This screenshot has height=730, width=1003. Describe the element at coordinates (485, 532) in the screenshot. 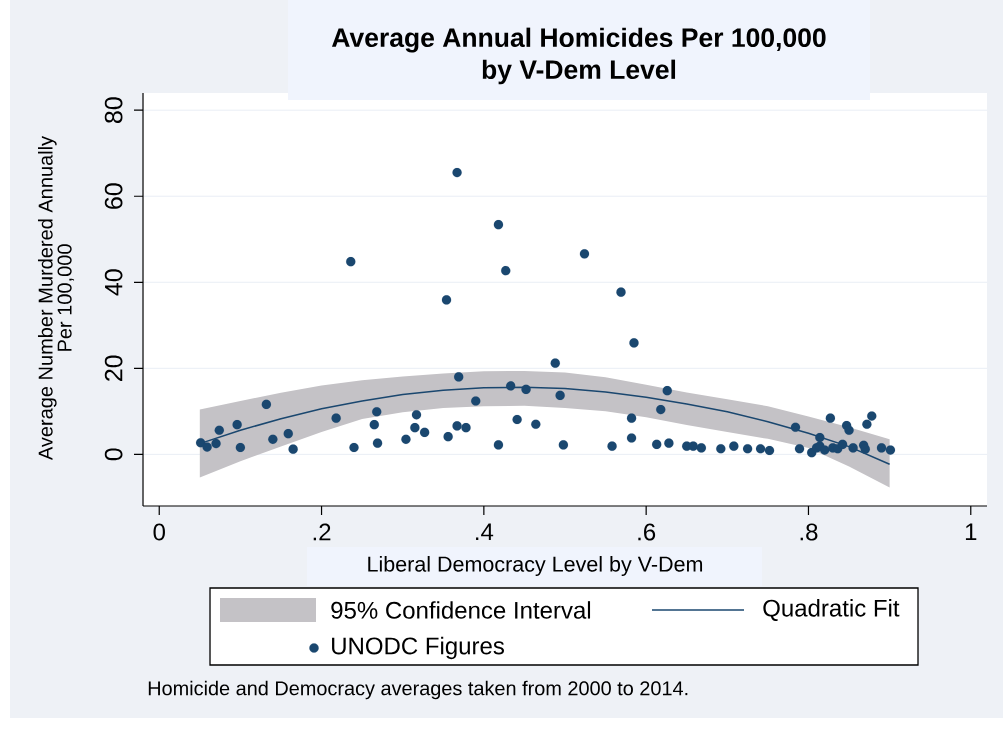

I see `x-tick-label: .4` at that location.